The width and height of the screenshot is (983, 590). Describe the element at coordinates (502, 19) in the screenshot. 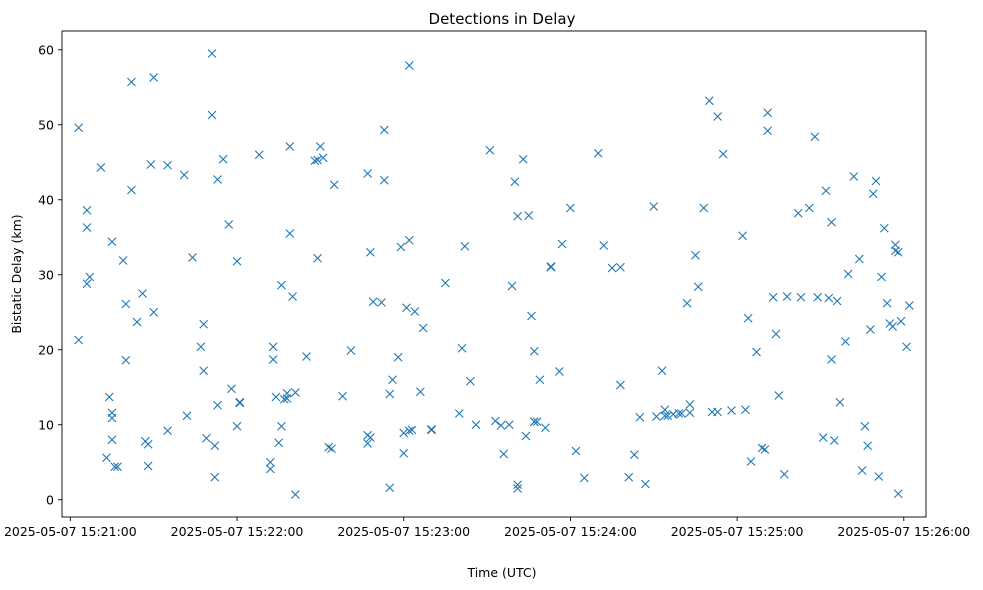

I see `chart-title: Detections in Delay` at that location.